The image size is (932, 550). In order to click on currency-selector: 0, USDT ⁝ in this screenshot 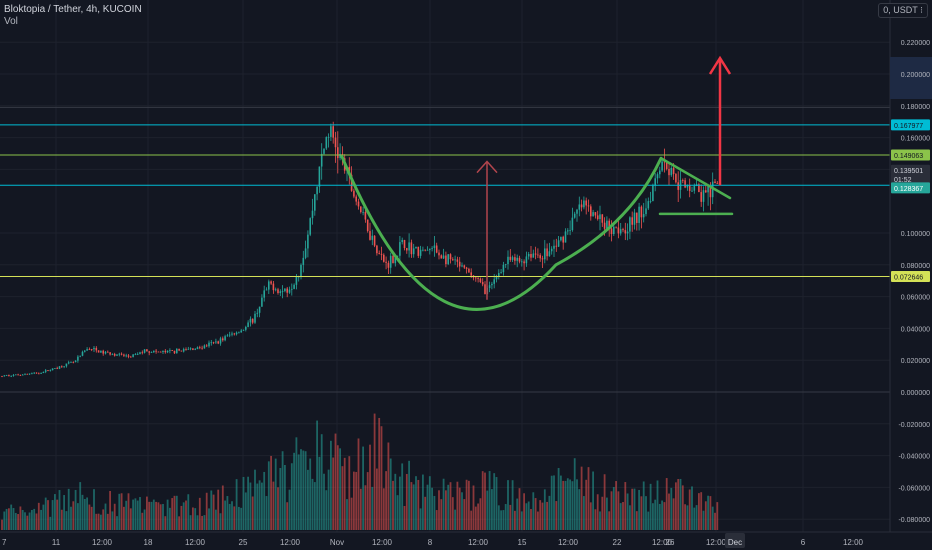, I will do `click(903, 10)`.